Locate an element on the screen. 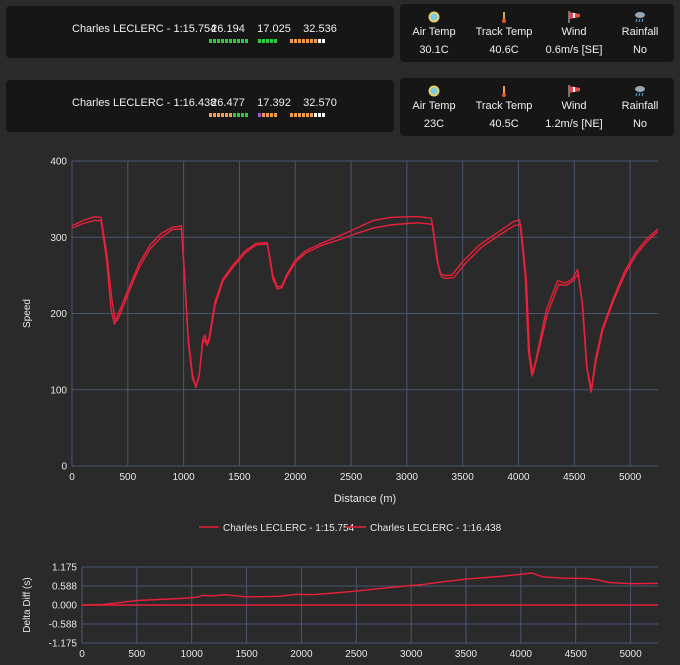  x-tick-label: 4000 is located at coordinates (518, 477).